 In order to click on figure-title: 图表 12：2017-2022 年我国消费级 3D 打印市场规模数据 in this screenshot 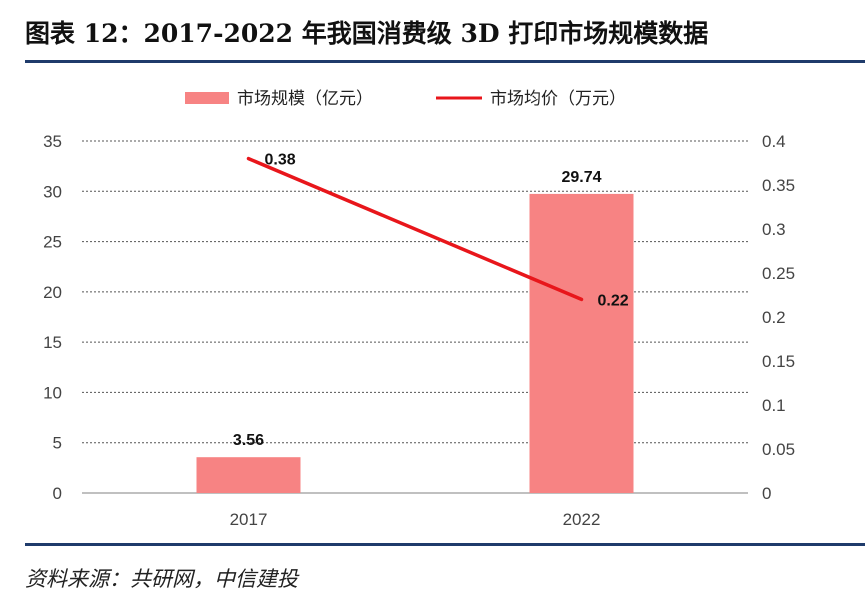, I will do `click(367, 33)`.